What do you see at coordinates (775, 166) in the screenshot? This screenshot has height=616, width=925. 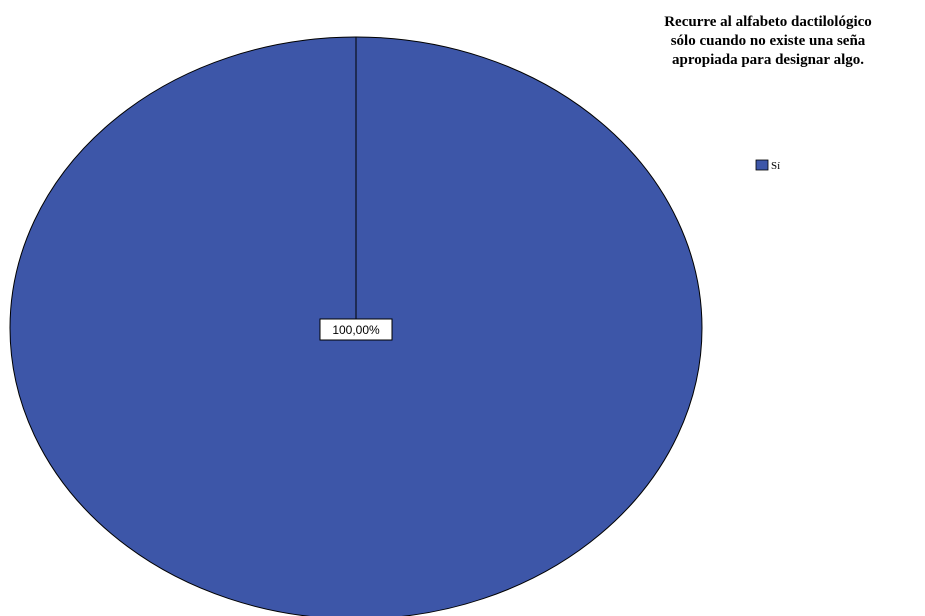 I see `legend-label-si: Sí` at bounding box center [775, 166].